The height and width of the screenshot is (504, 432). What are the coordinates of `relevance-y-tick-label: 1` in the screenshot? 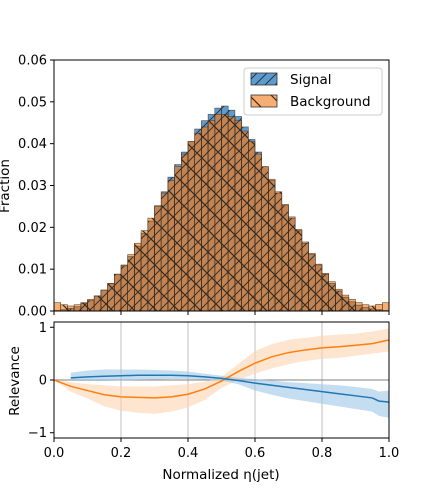 It's located at (43, 328).